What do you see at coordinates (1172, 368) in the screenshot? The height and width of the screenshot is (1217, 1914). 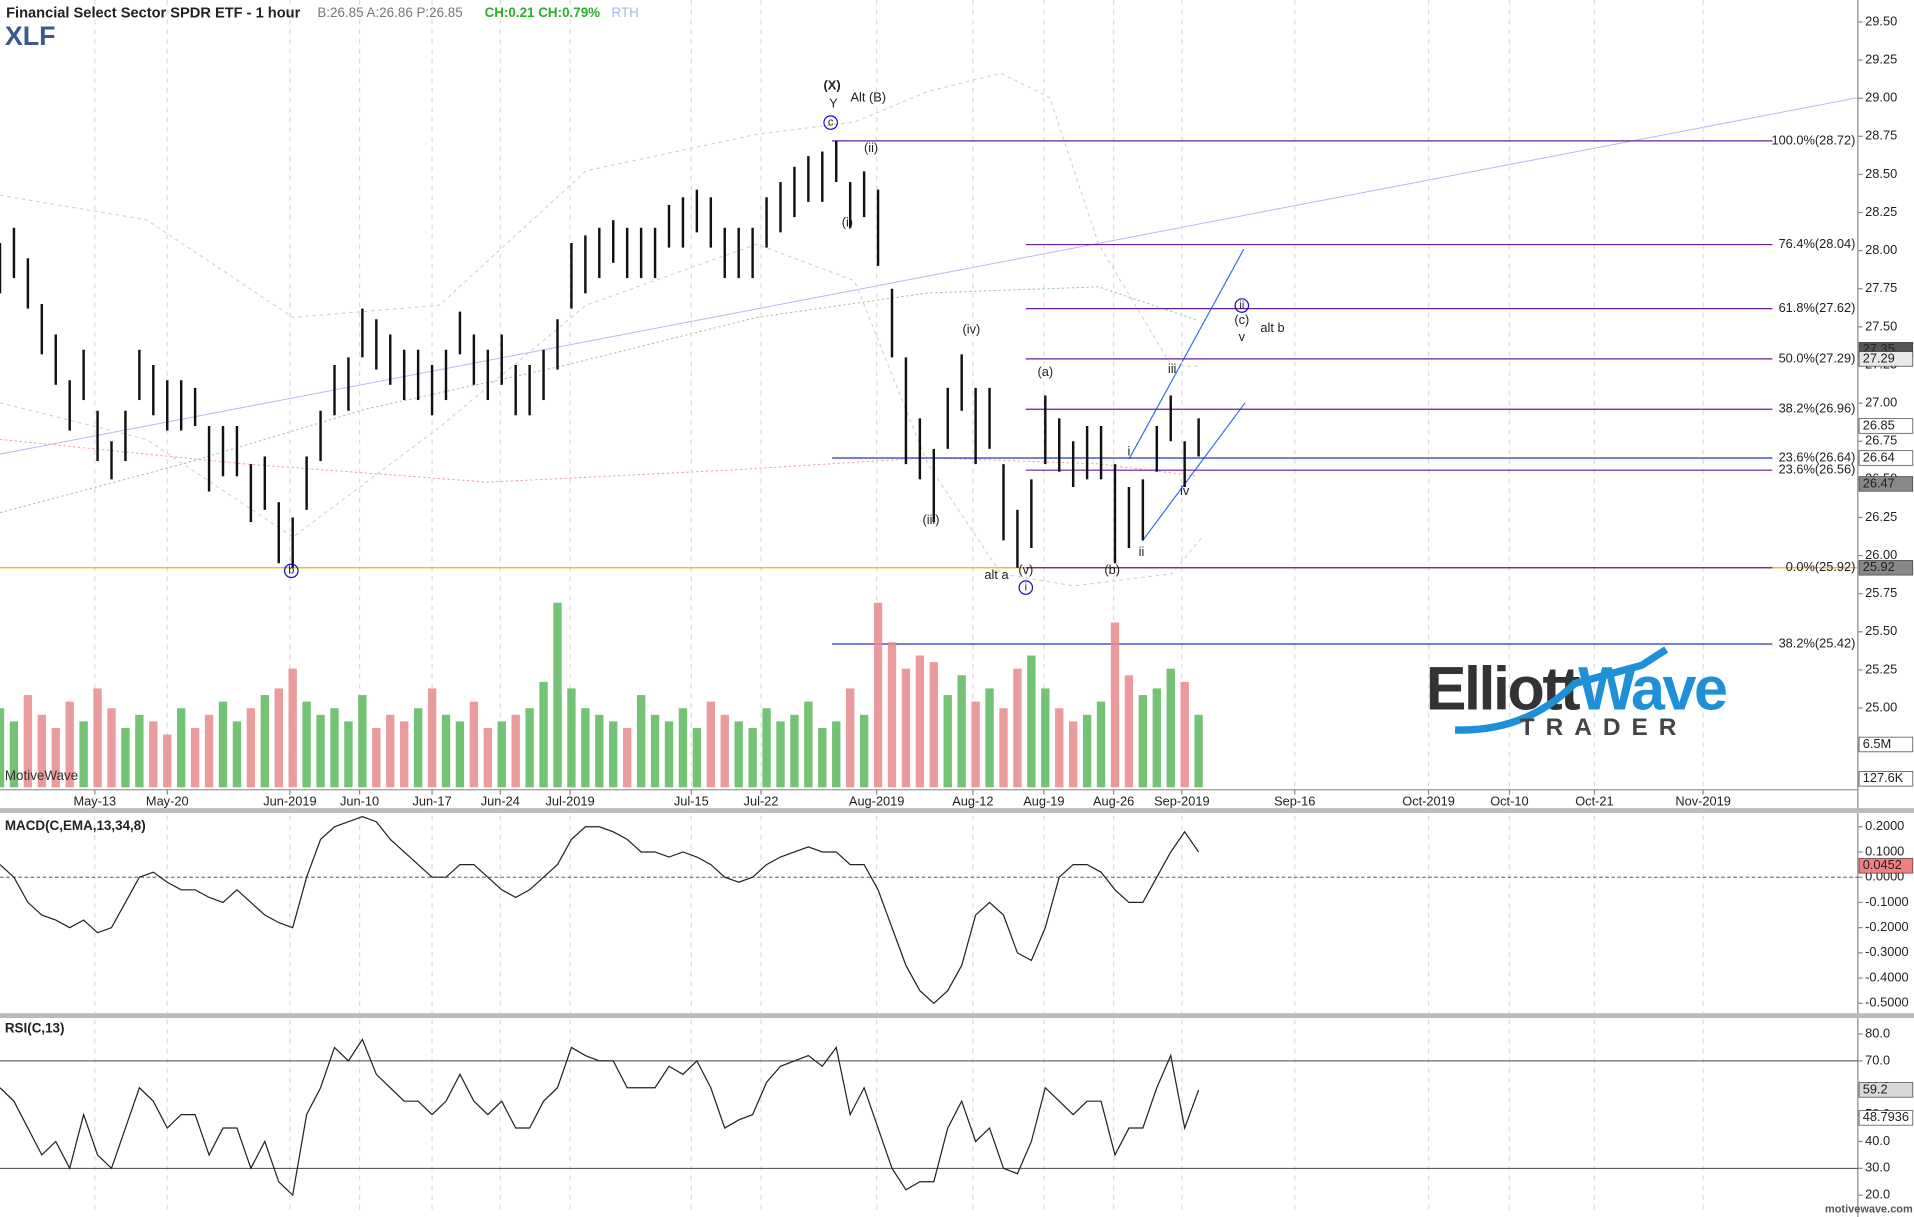 I see `wave-label: iii` at bounding box center [1172, 368].